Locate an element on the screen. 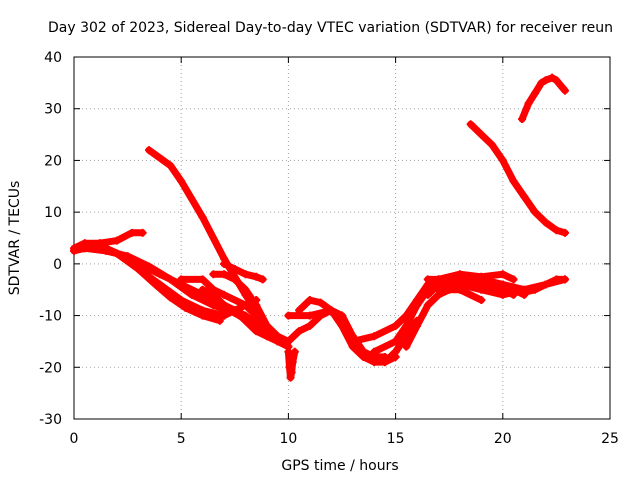  y-tick-label: 0 is located at coordinates (57, 265).